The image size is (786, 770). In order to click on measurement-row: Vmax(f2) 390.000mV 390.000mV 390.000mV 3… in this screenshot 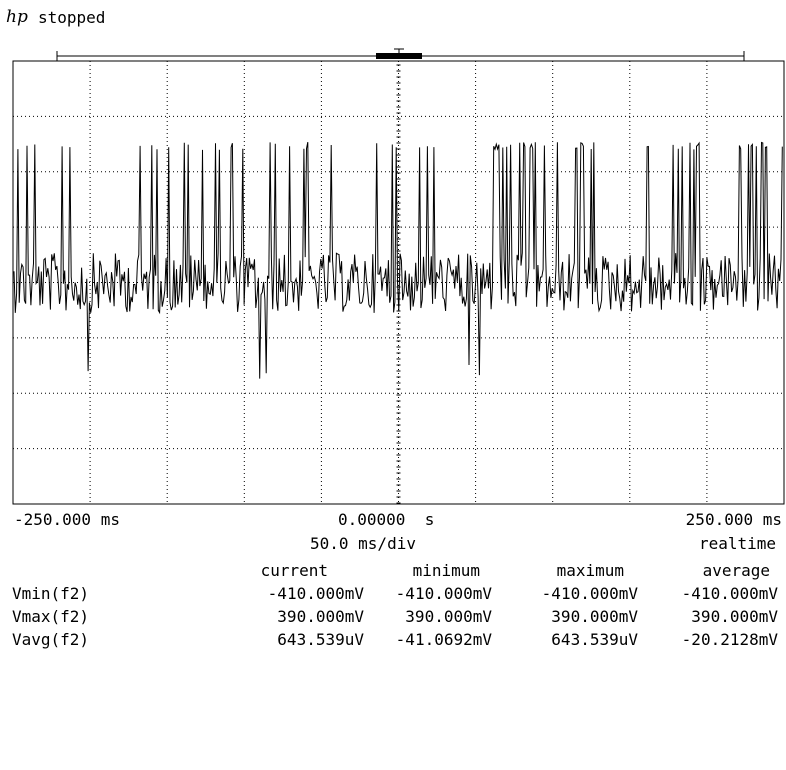, I will do `click(393, 618)`.